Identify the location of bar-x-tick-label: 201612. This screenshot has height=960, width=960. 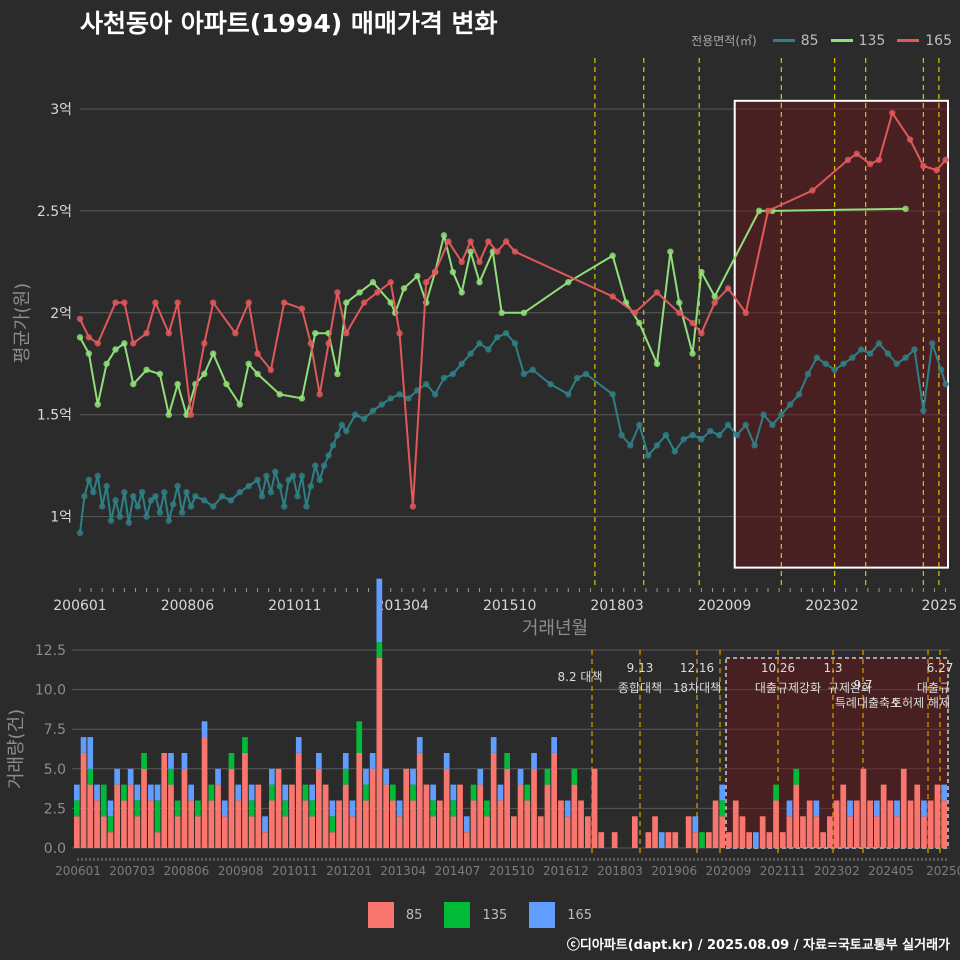
(566, 871).